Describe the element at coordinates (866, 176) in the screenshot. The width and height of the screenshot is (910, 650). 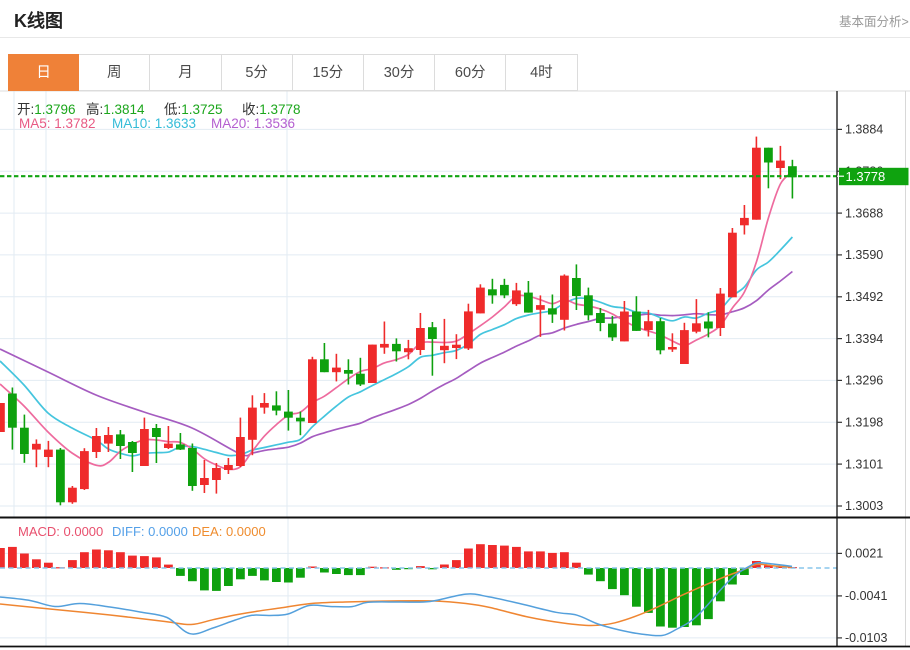
I see `svg-text: 1.3778` at that location.